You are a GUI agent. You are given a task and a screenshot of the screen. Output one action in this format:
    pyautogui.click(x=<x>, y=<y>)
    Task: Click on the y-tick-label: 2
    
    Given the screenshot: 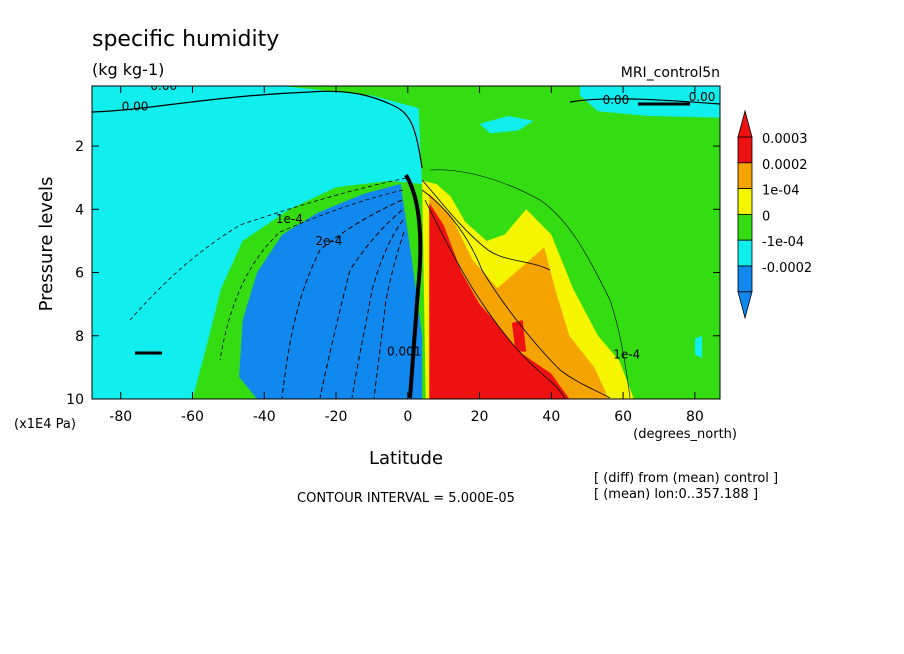 What is the action you would take?
    pyautogui.click(x=79, y=147)
    